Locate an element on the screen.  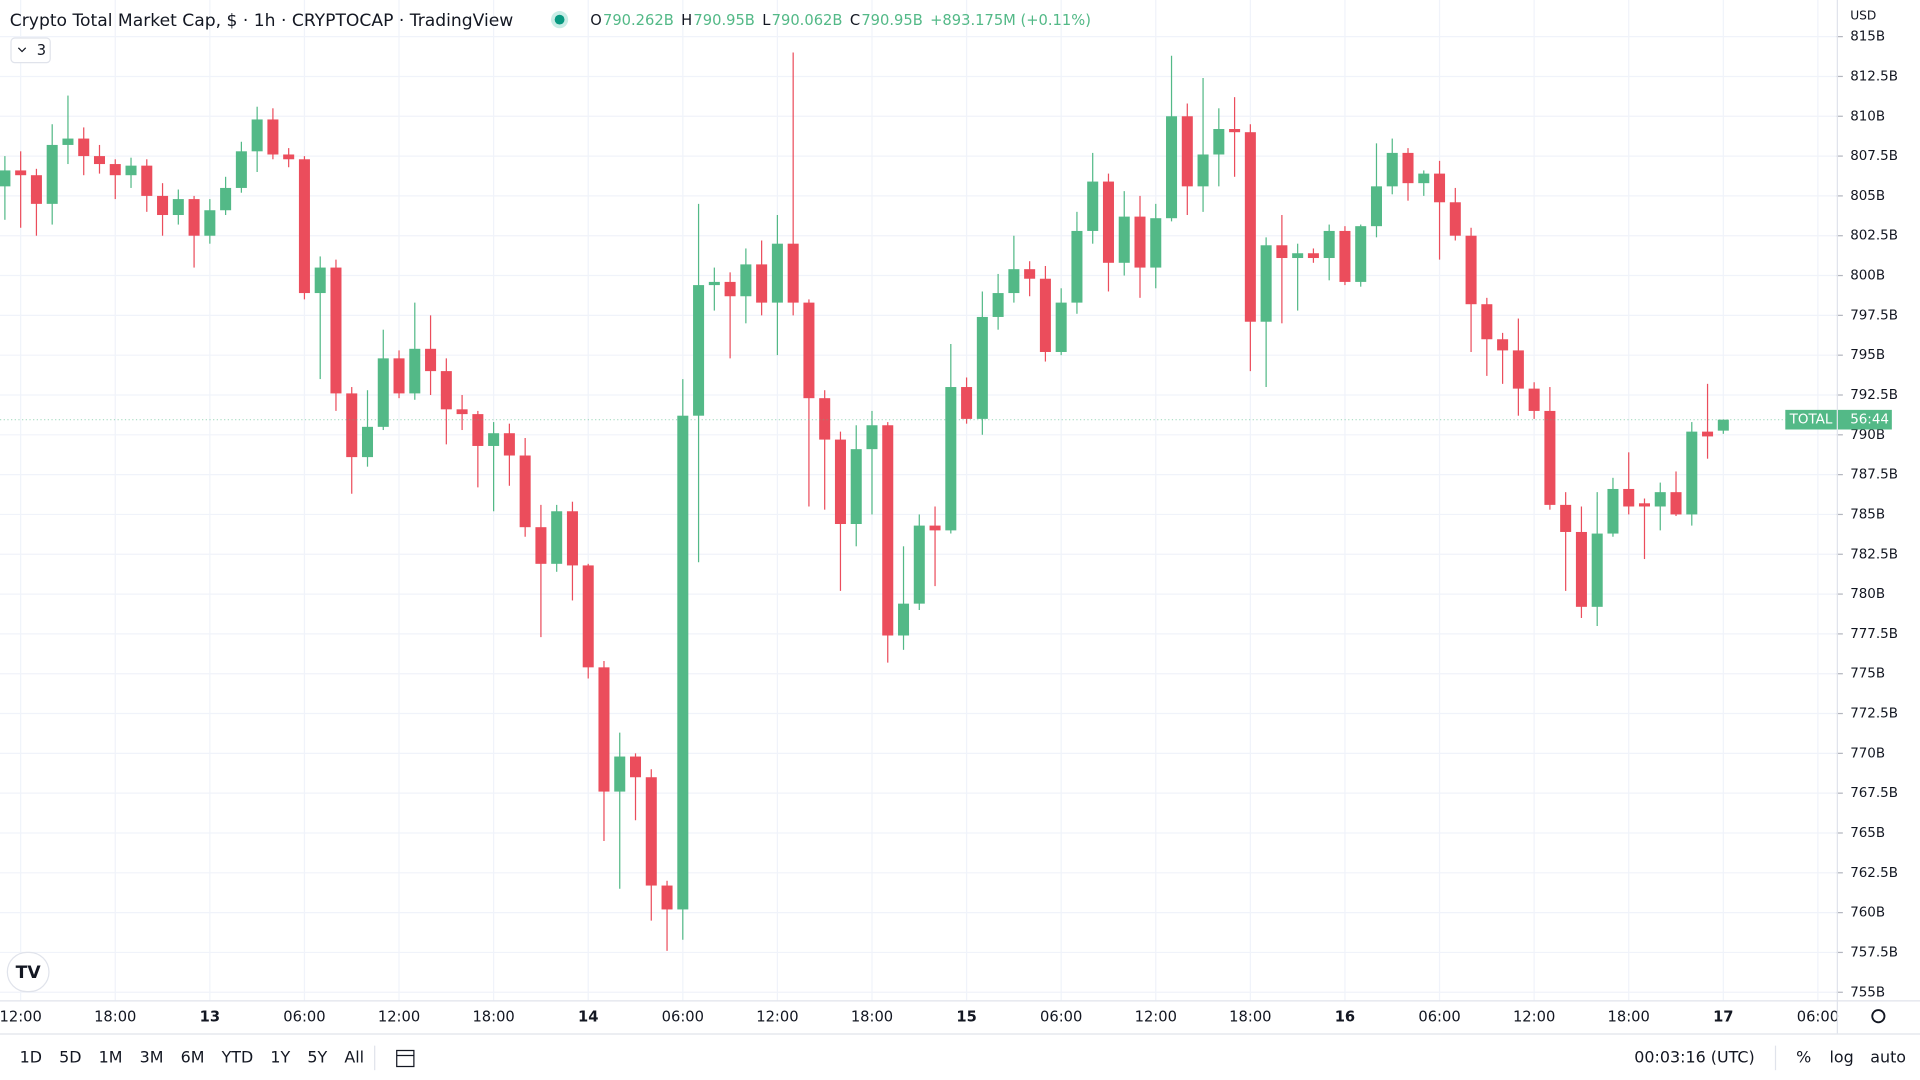
price-tag-bg is located at coordinates (1864, 419).